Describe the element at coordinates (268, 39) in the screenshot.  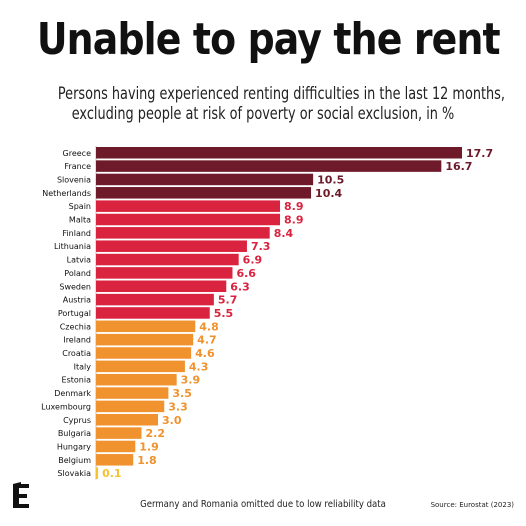
I see `chart-title: Unable to pay the rent` at that location.